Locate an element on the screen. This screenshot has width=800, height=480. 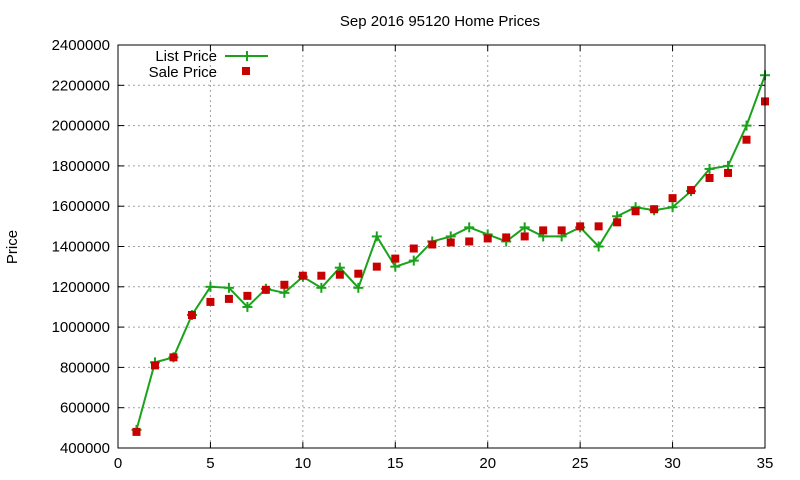
y-tick-label: 1200000 is located at coordinates (81, 287).